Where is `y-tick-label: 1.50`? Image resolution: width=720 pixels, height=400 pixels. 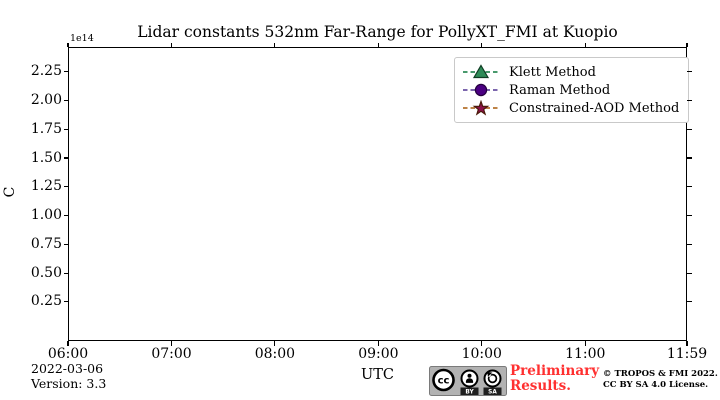 y-tick-label: 1.50 is located at coordinates (46, 157).